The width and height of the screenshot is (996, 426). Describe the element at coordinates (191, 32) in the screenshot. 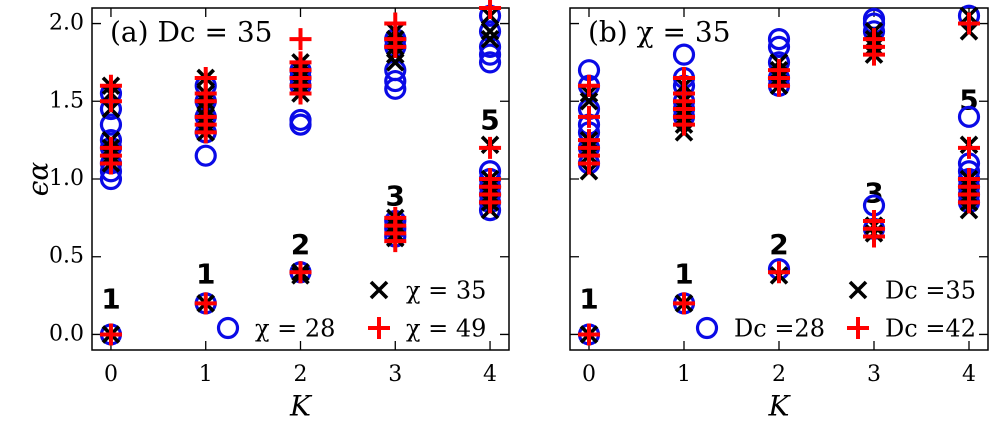

I see `panel-title: (a) Dc = 35` at that location.